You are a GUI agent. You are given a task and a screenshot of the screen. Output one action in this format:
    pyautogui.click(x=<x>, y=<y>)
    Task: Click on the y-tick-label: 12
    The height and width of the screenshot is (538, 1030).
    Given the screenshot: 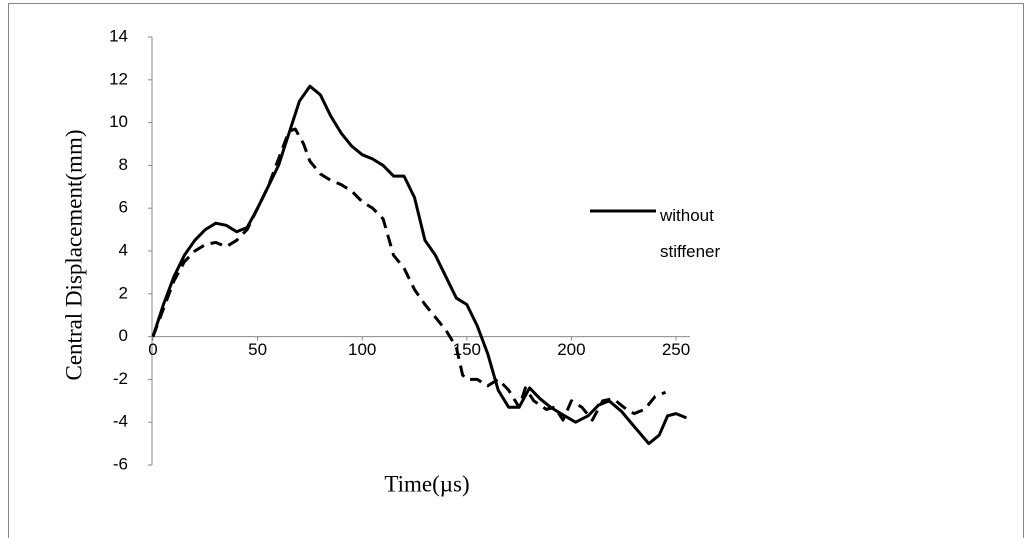 What is the action you would take?
    pyautogui.click(x=118, y=78)
    